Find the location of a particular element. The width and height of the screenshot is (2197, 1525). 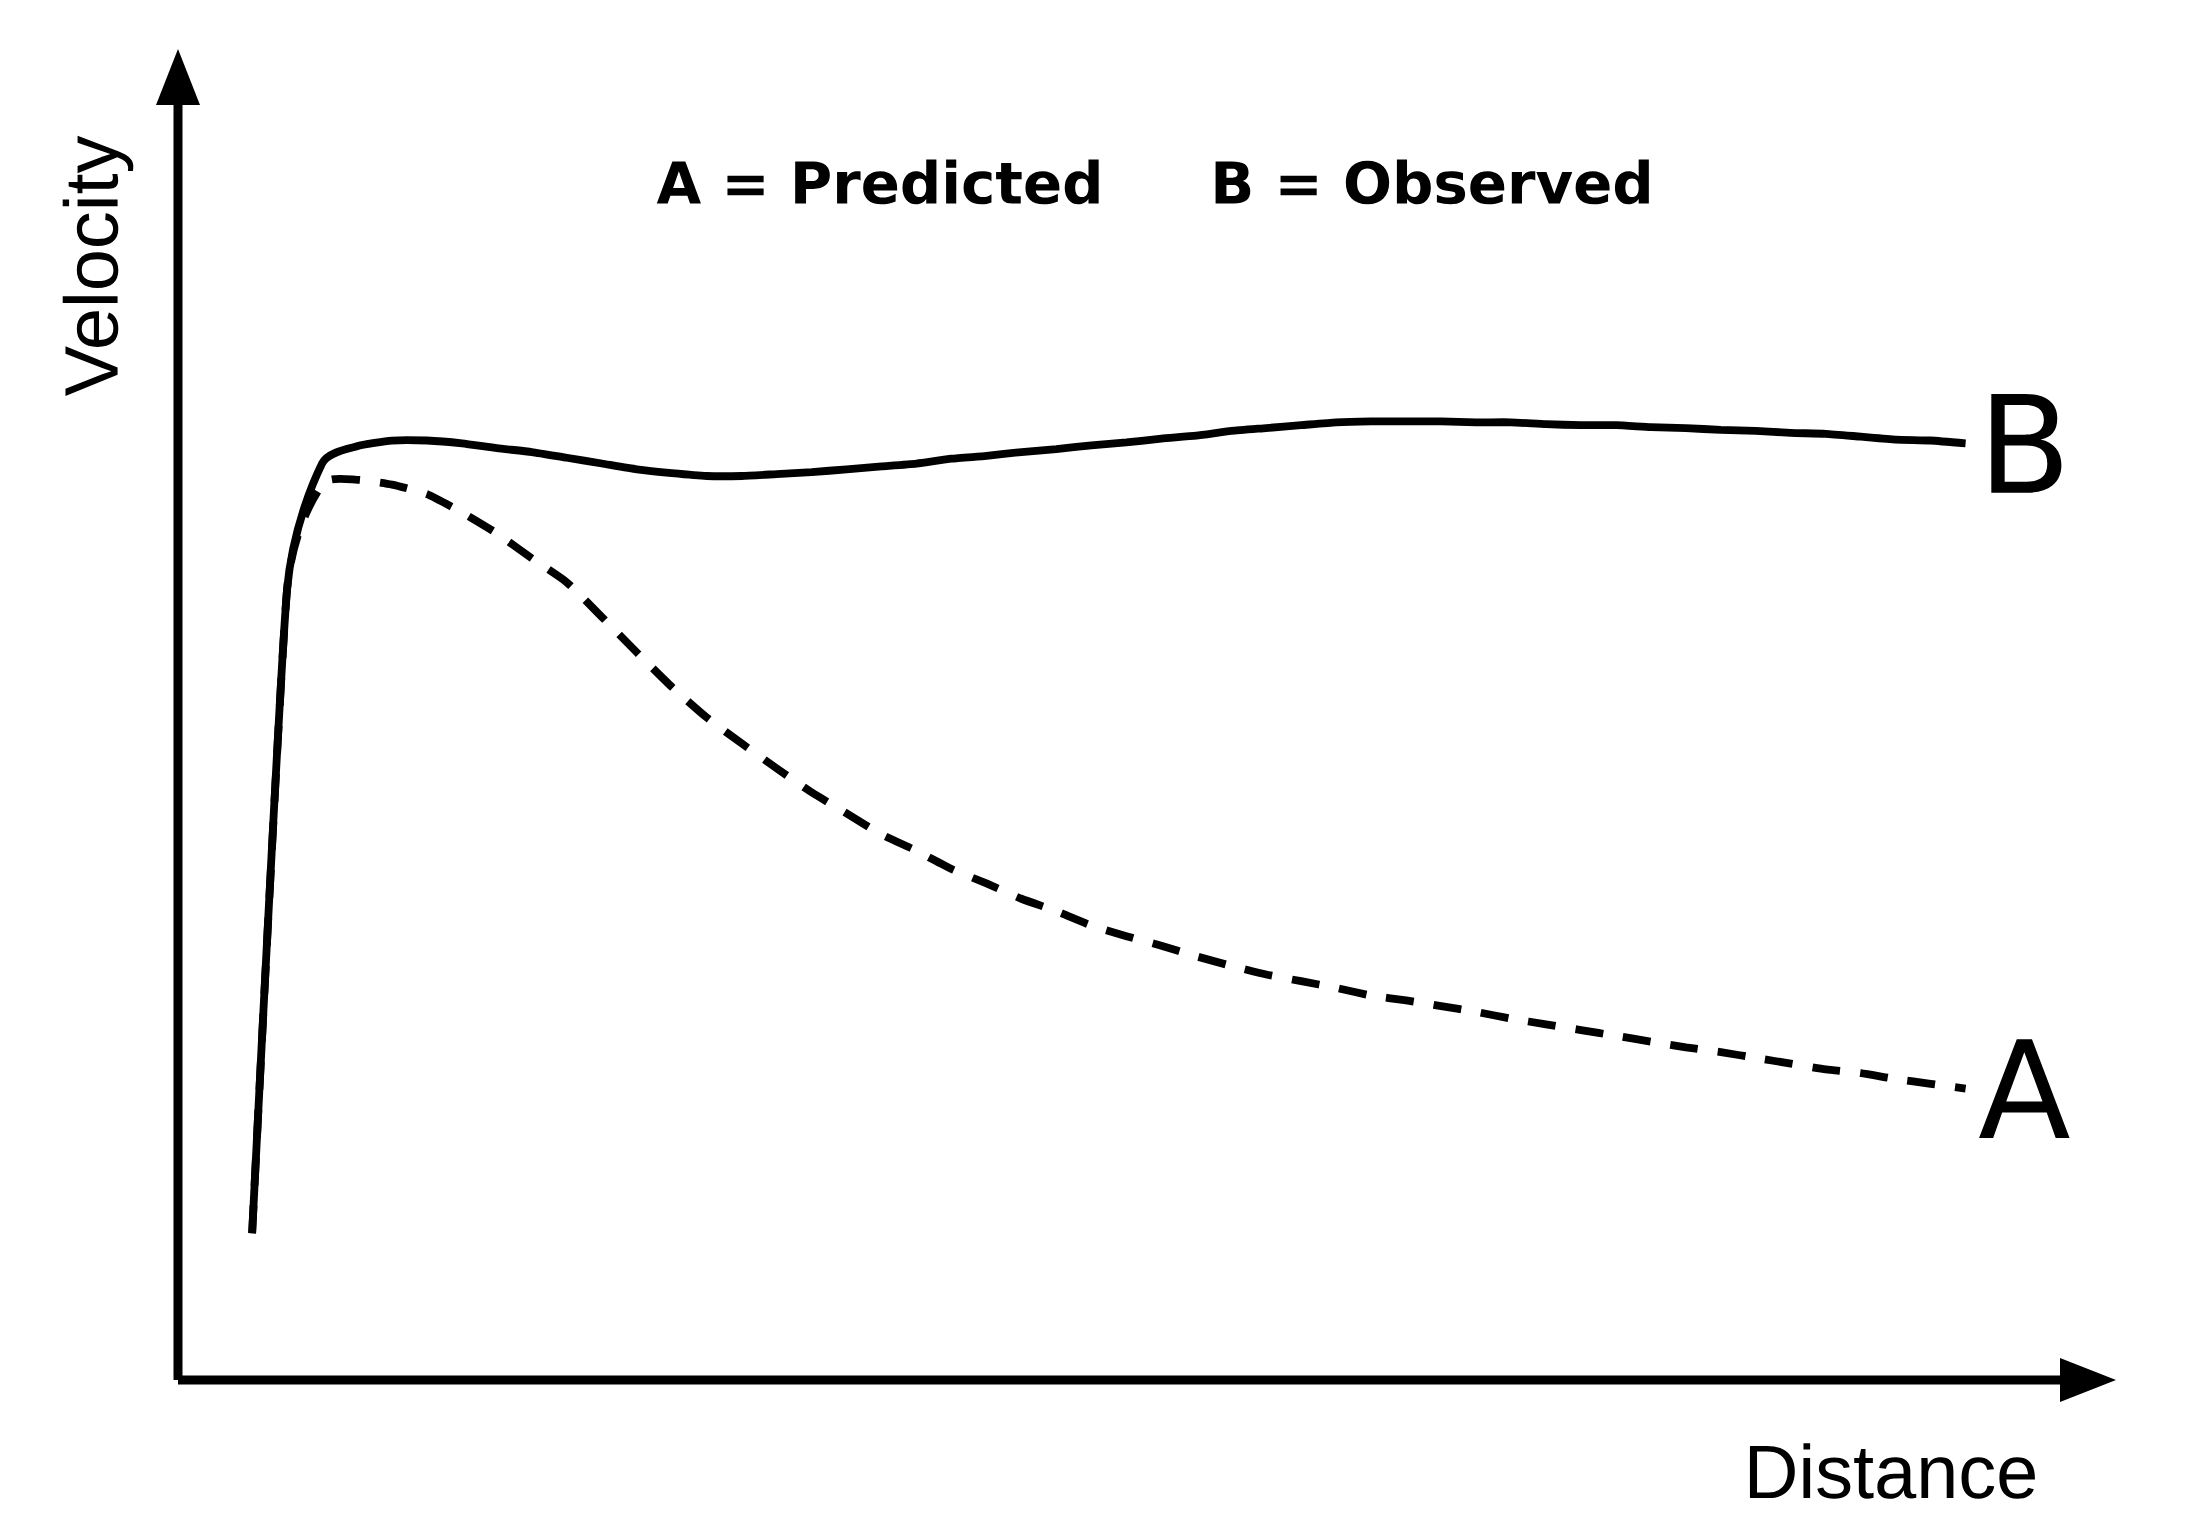

text: B = Observed is located at coordinates (1432, 182).